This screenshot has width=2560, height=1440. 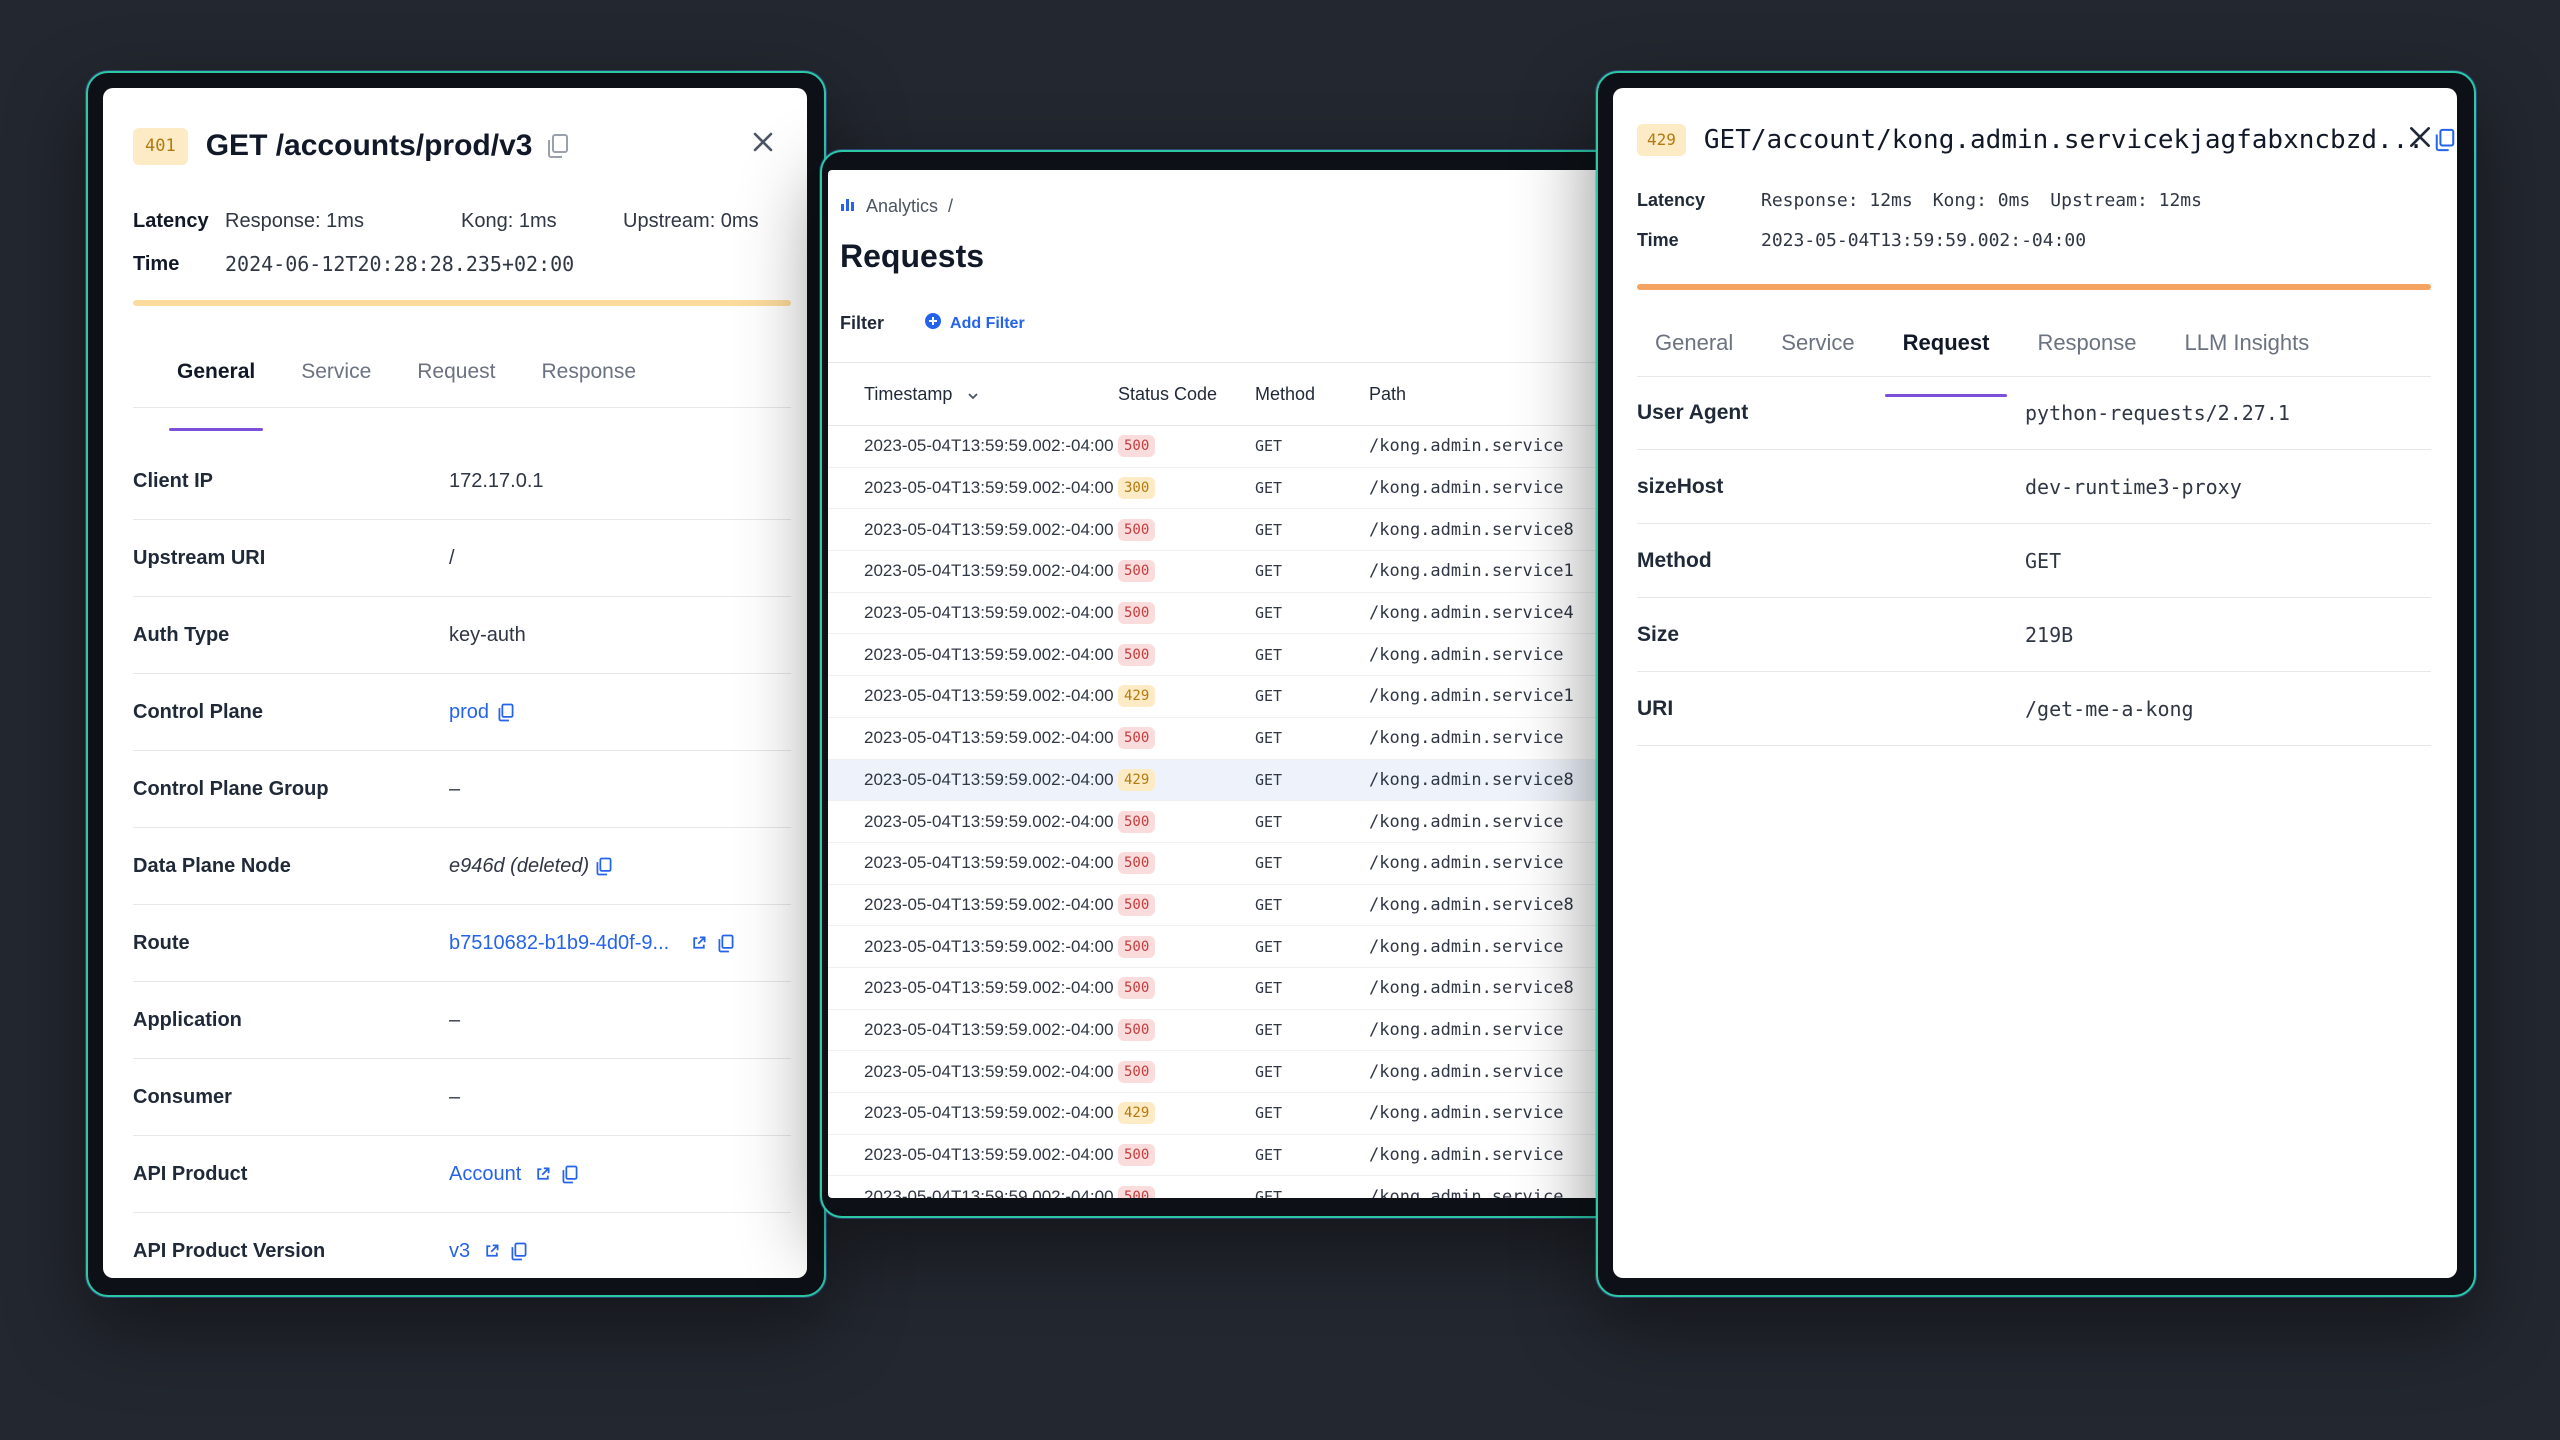 I want to click on detail-key: Auth Type, so click(x=181, y=634).